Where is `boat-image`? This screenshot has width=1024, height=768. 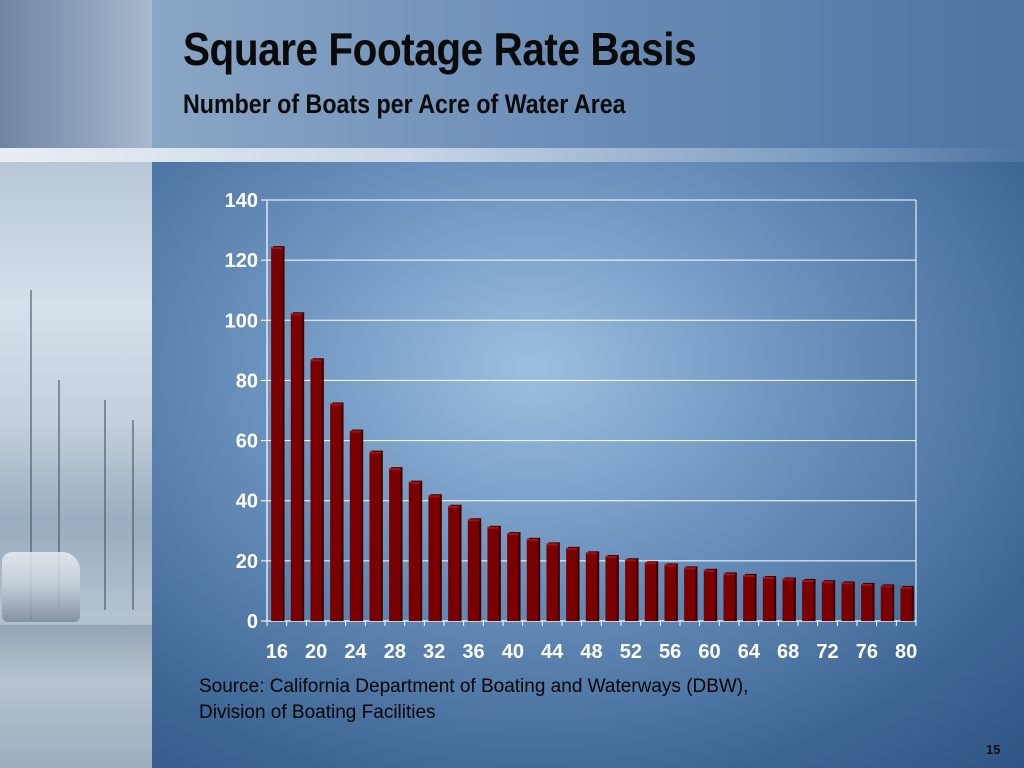 boat-image is located at coordinates (41, 587).